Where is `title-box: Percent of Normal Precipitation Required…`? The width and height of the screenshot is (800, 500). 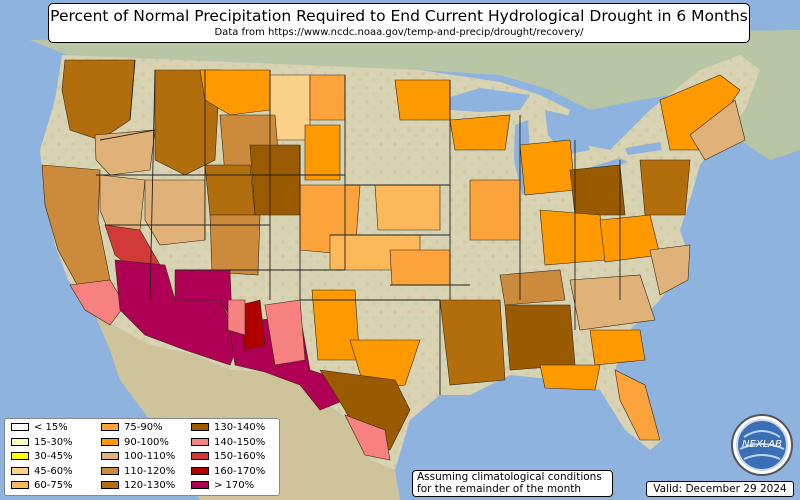
title-box: Percent of Normal Precipitation Required… is located at coordinates (399, 23).